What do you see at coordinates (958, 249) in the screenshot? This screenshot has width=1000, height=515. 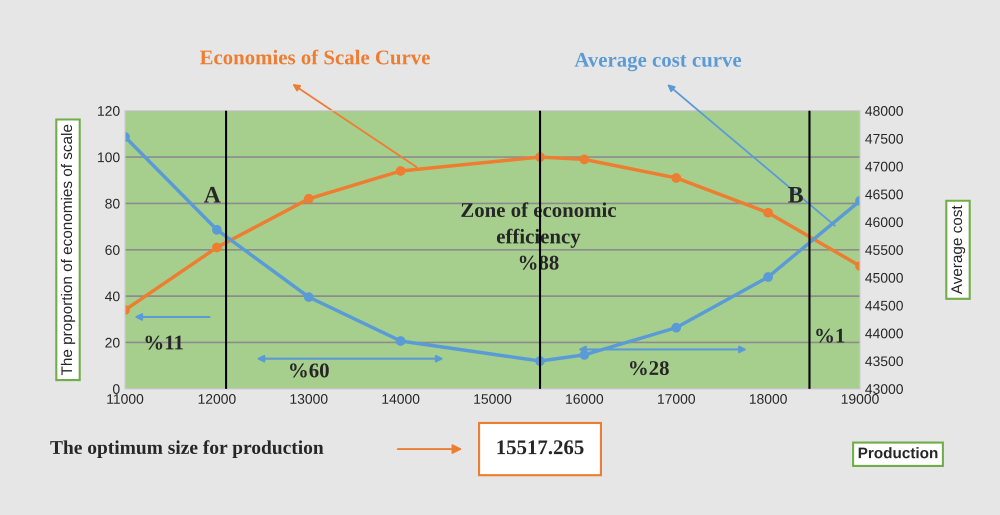 I see `y2-axis-title: Average cost` at bounding box center [958, 249].